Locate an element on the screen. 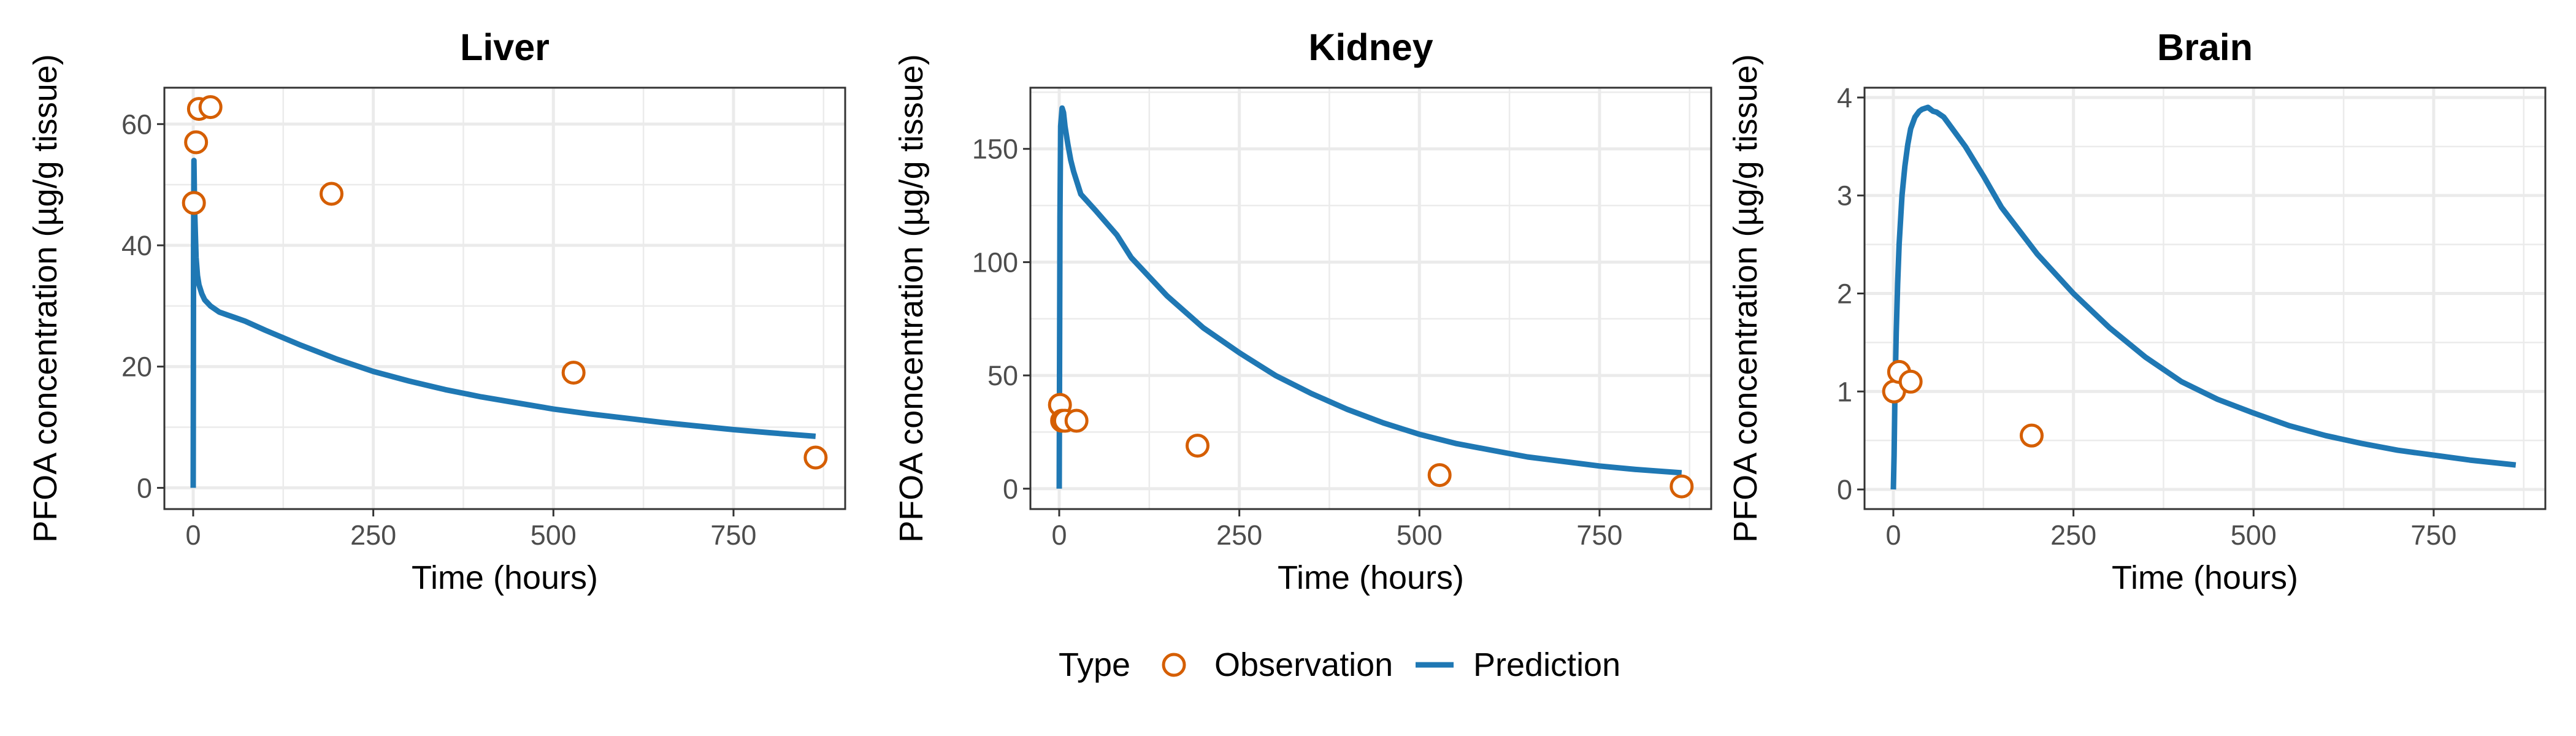 The width and height of the screenshot is (2576, 736). y-tick-label: 50 is located at coordinates (1002, 375).